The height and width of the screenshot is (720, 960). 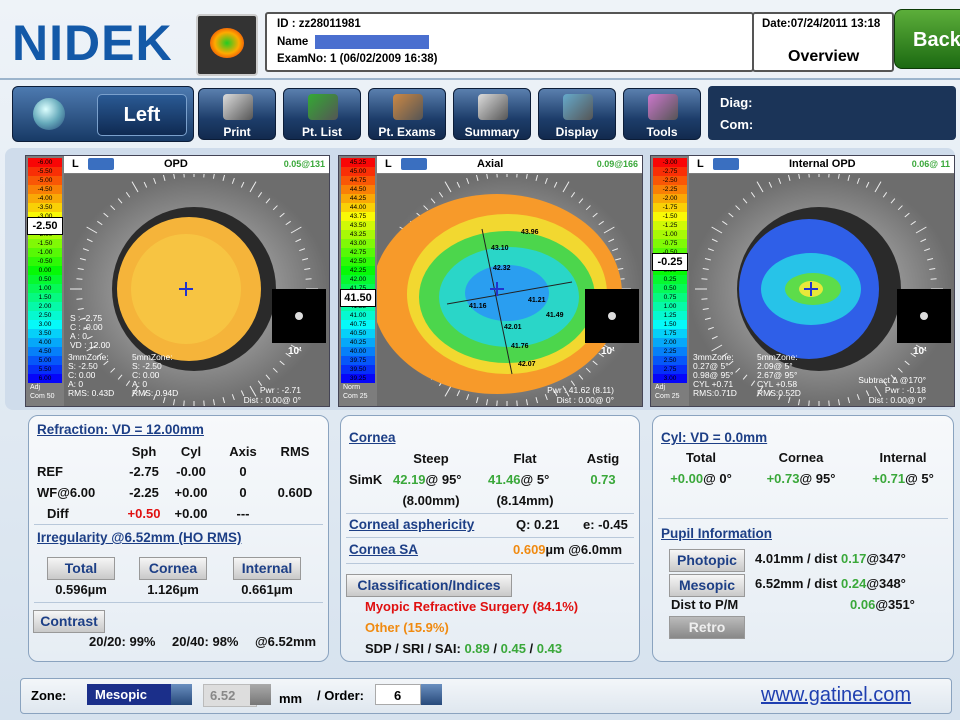 What do you see at coordinates (509, 164) in the screenshot?
I see `map-header: L Axial 0.09@166` at bounding box center [509, 164].